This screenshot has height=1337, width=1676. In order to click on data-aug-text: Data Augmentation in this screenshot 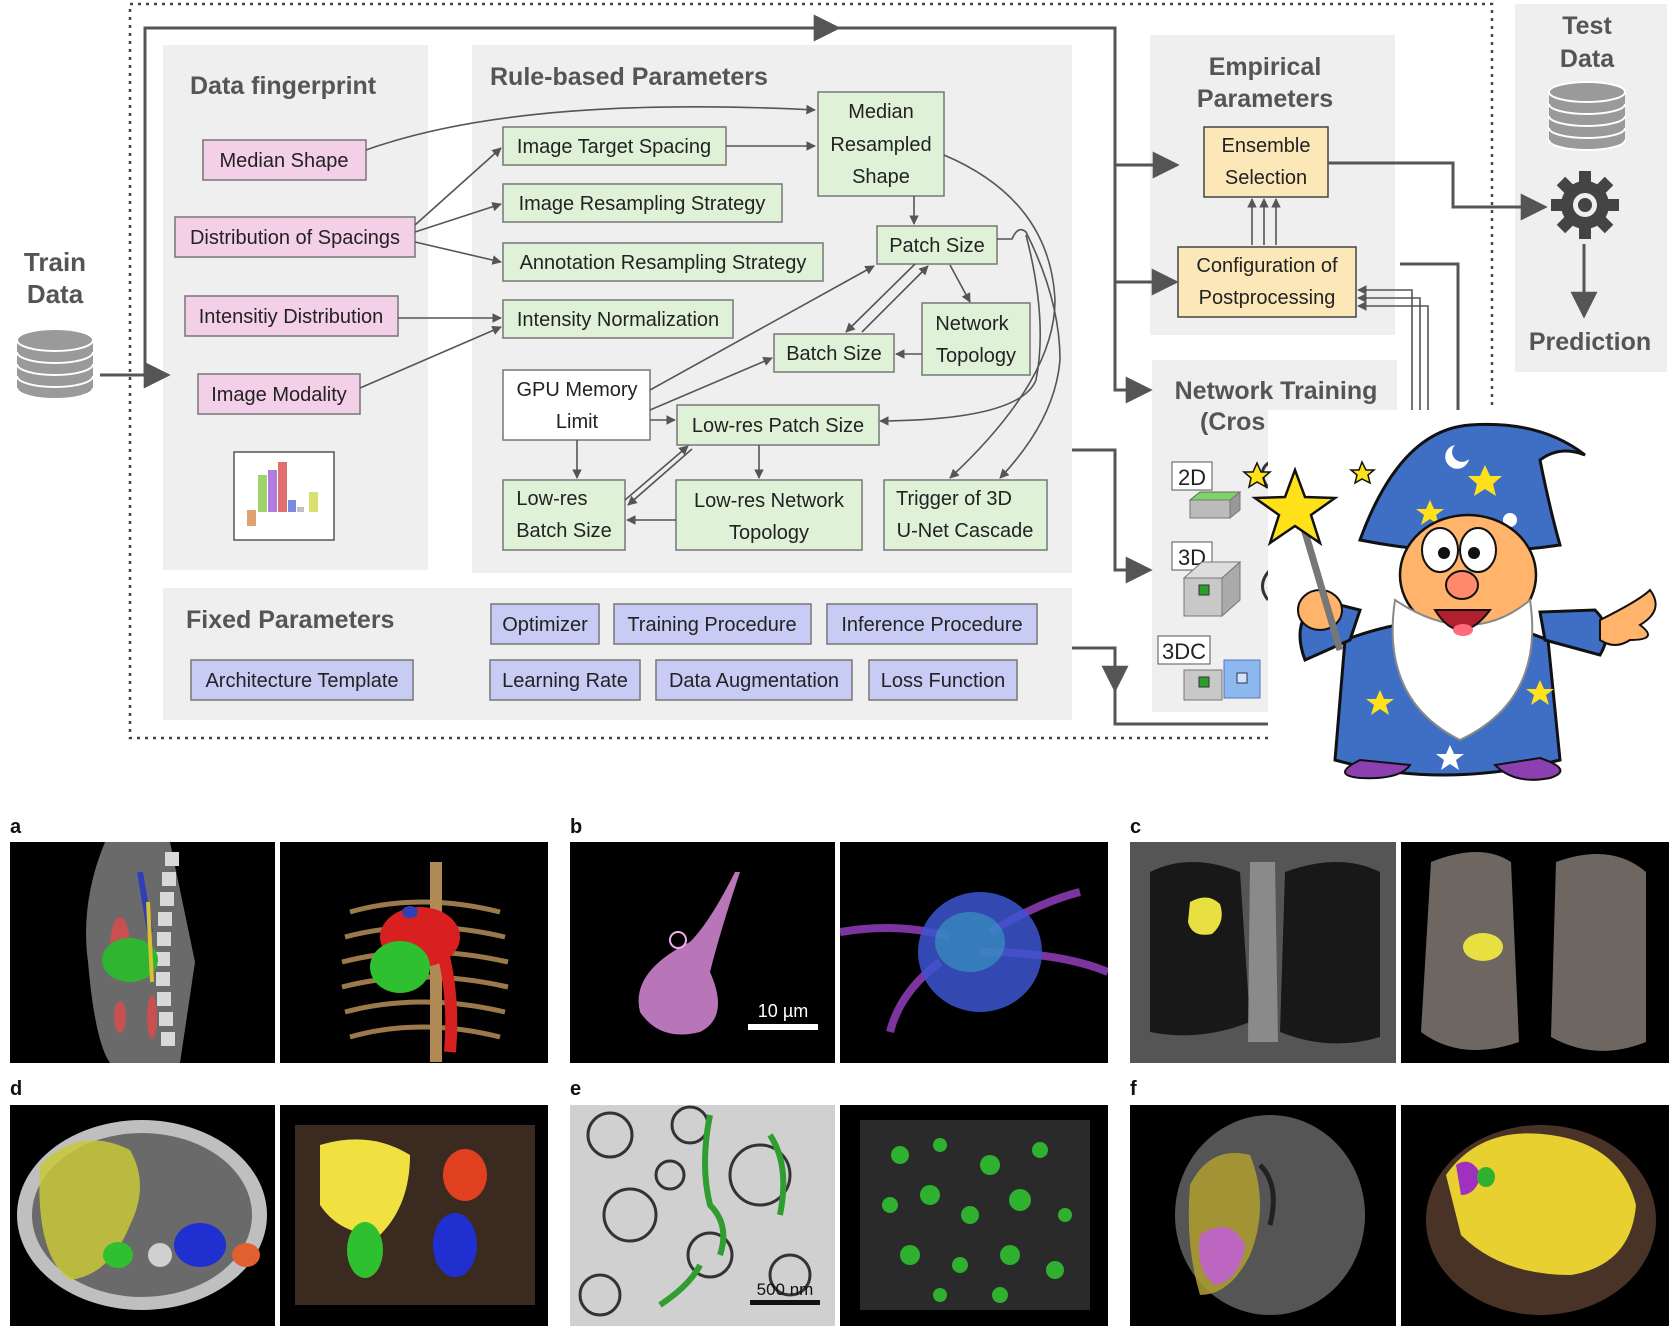, I will do `click(754, 681)`.